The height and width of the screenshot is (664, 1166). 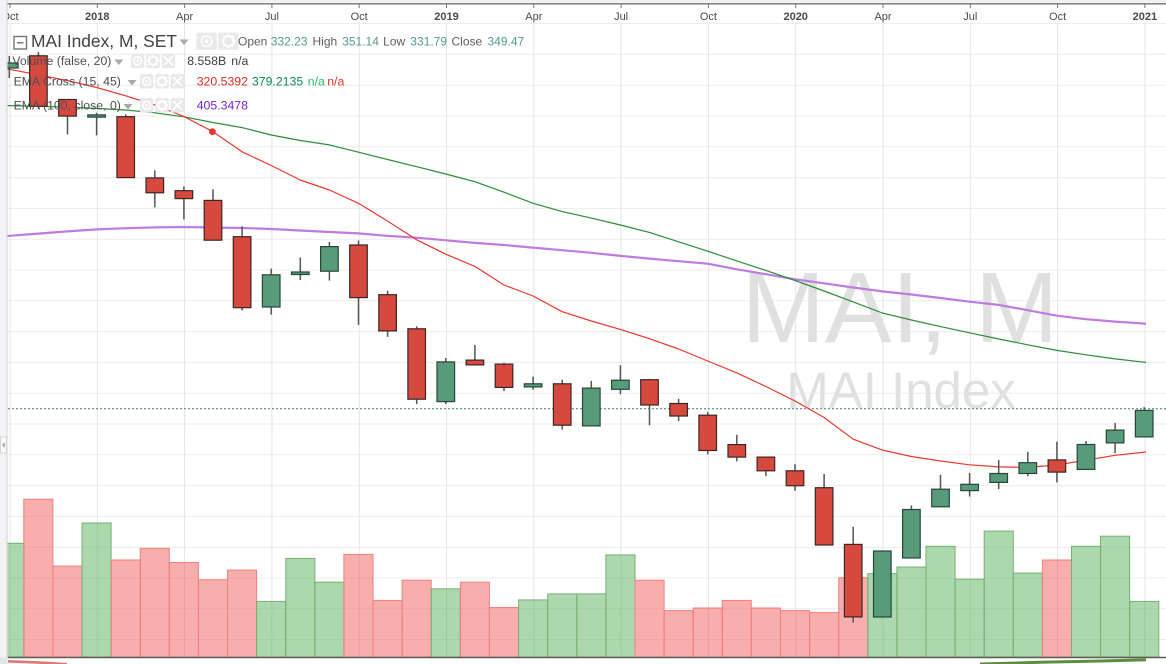 What do you see at coordinates (67, 106) in the screenshot?
I see `svg-text: EMA (100, close, 0)` at bounding box center [67, 106].